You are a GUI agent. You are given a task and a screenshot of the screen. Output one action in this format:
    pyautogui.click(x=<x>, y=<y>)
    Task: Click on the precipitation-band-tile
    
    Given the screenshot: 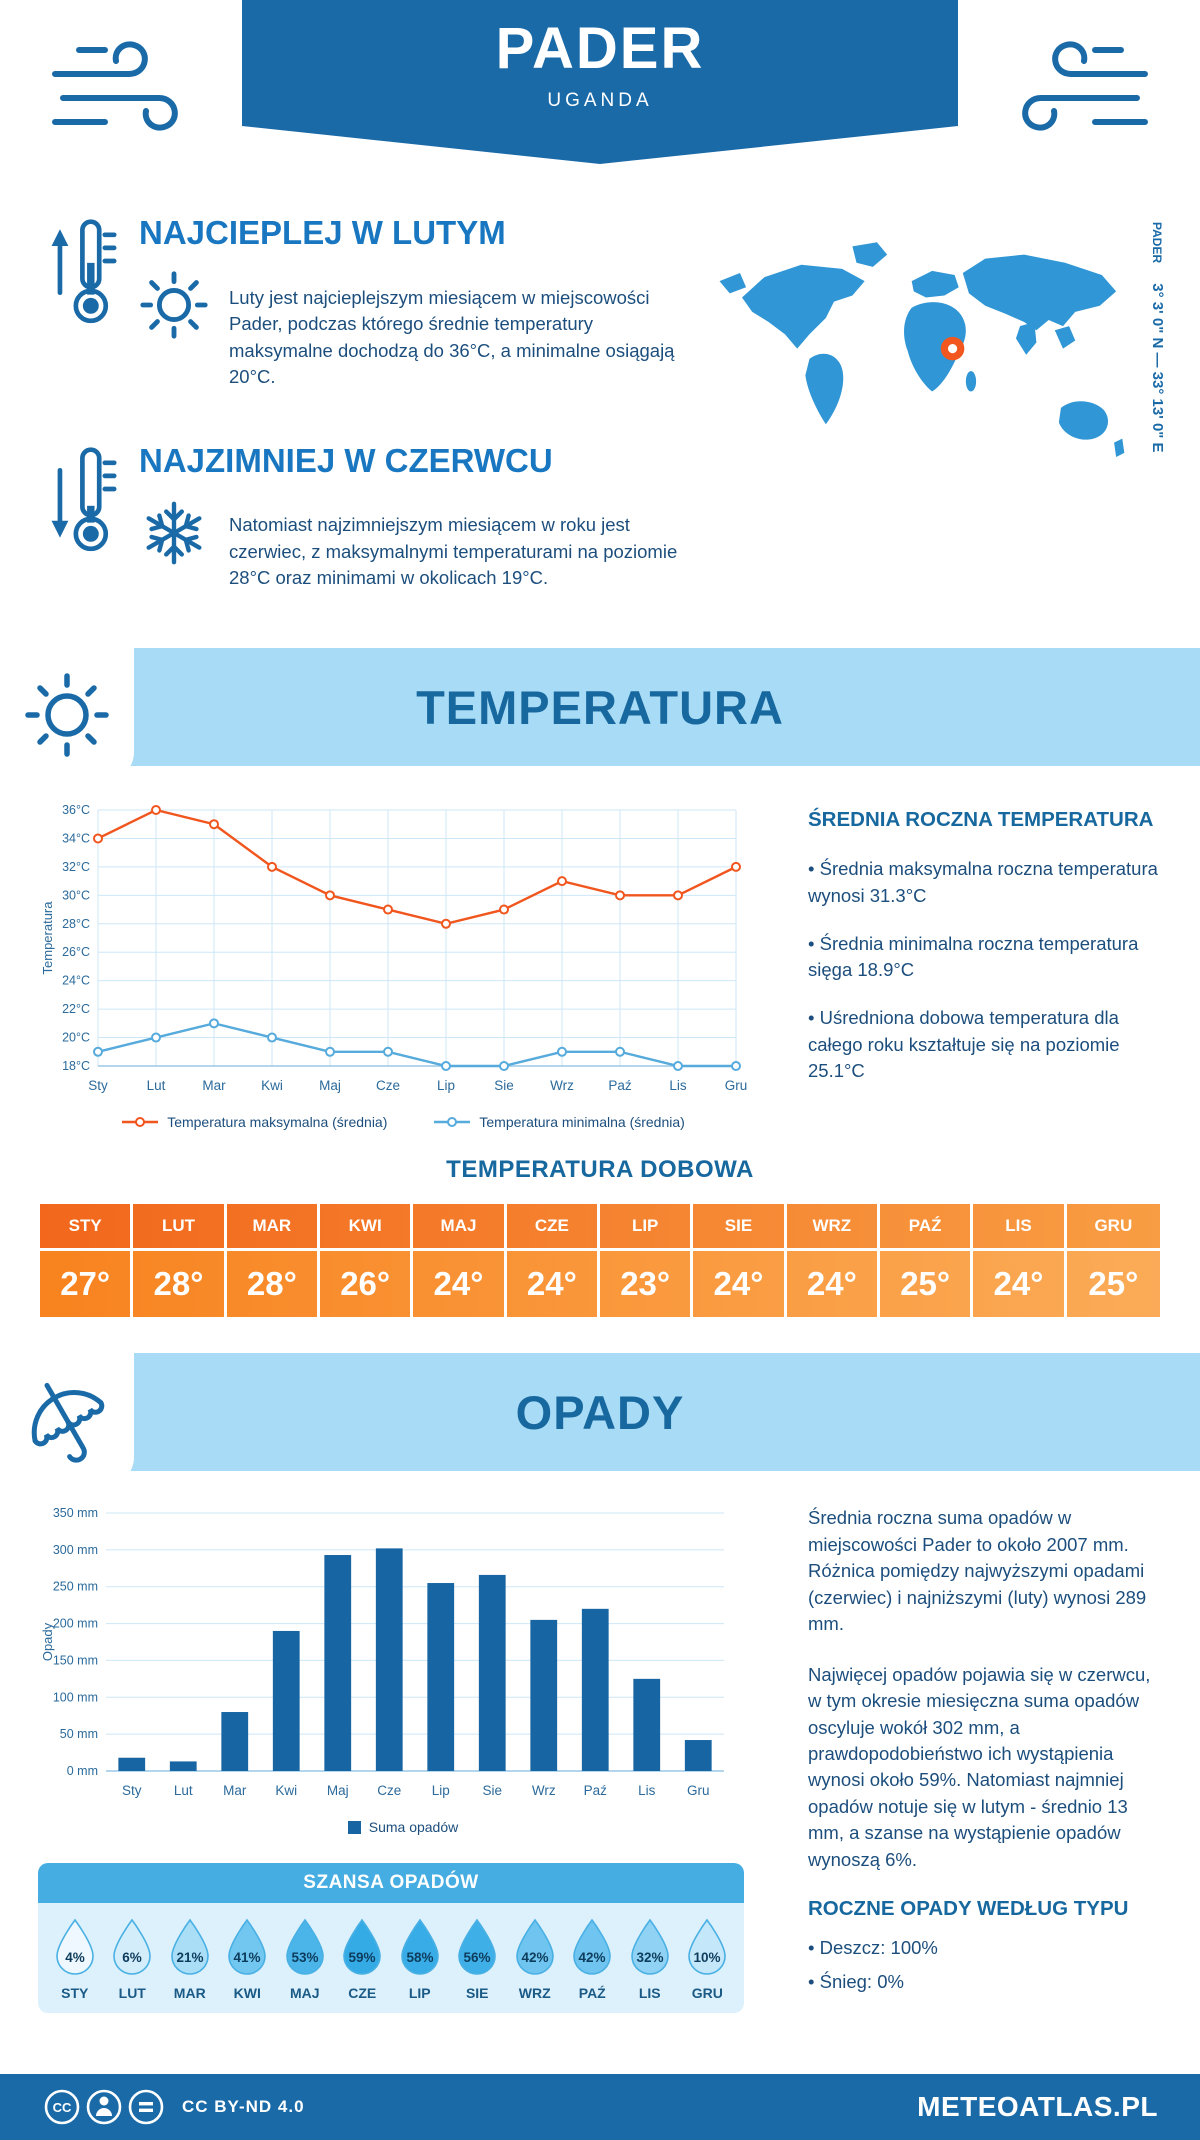 What is the action you would take?
    pyautogui.click(x=67, y=1420)
    